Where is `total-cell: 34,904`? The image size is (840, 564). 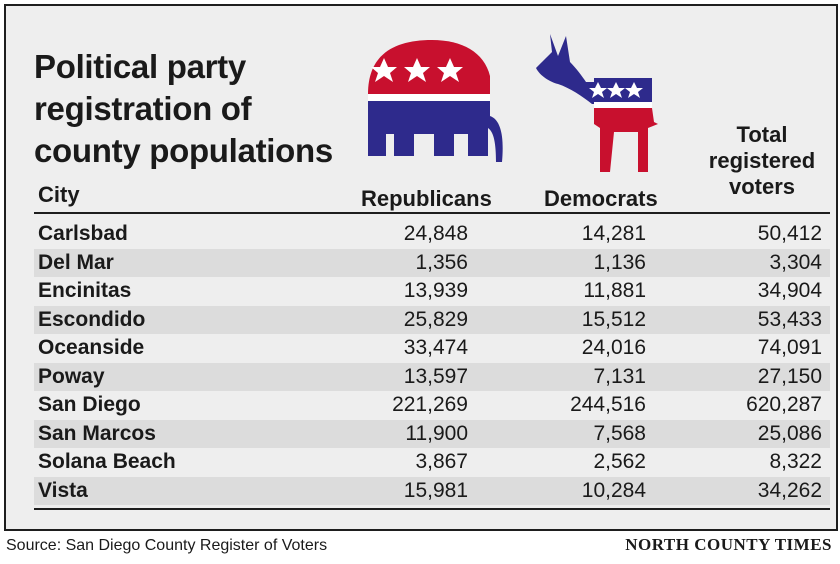 total-cell: 34,904 is located at coordinates (789, 290).